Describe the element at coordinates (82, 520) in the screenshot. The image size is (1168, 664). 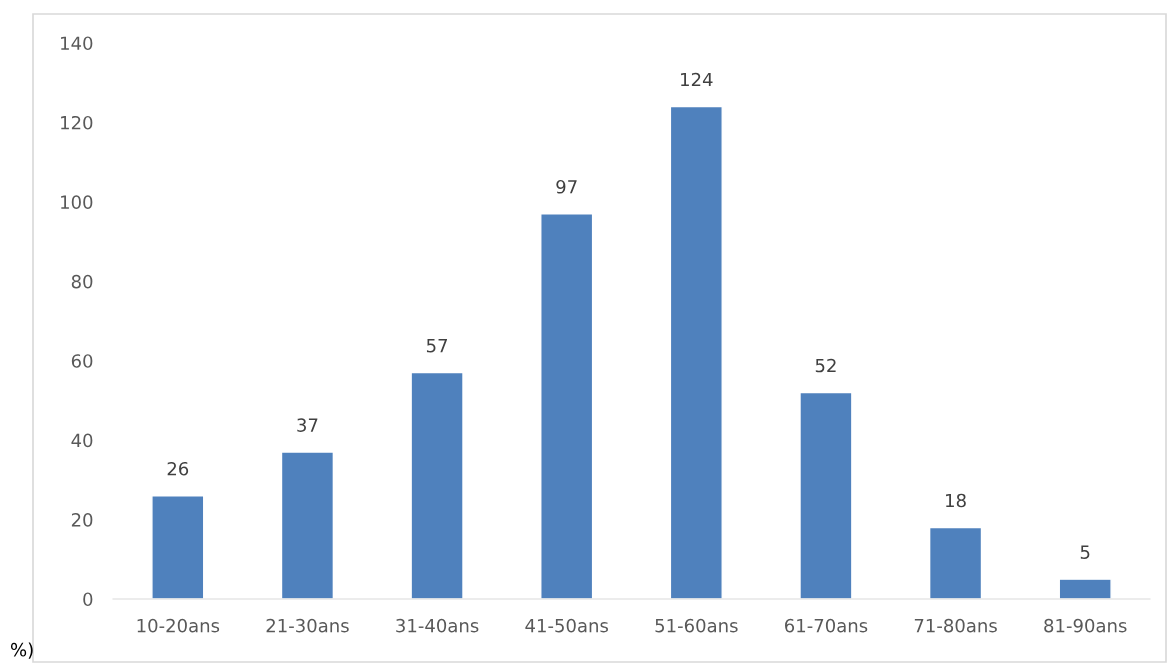
I see `y-tick-label: 20` at that location.